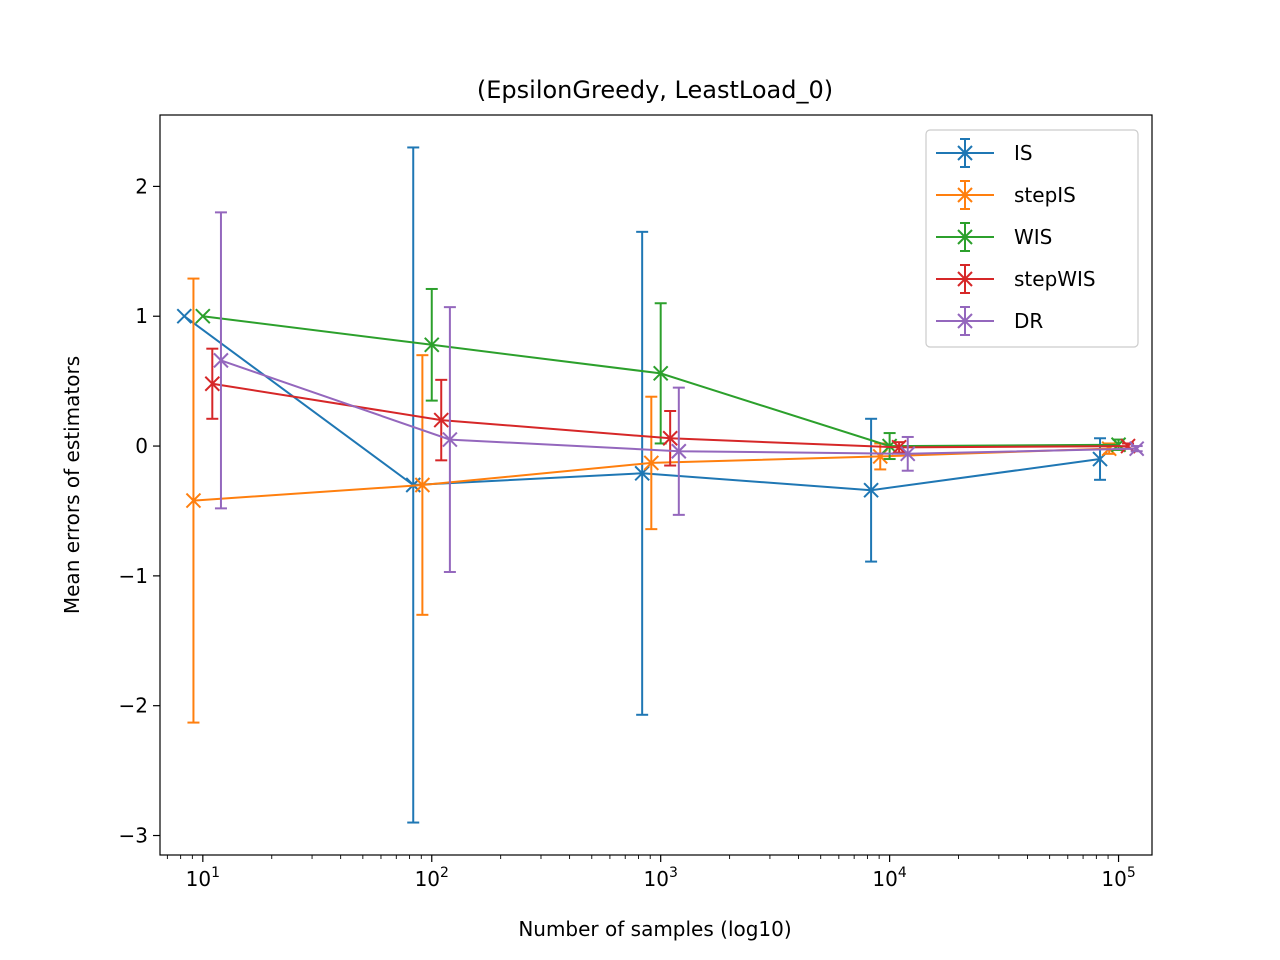  What do you see at coordinates (1055, 279) in the screenshot?
I see `legend-label: stepWIS` at bounding box center [1055, 279].